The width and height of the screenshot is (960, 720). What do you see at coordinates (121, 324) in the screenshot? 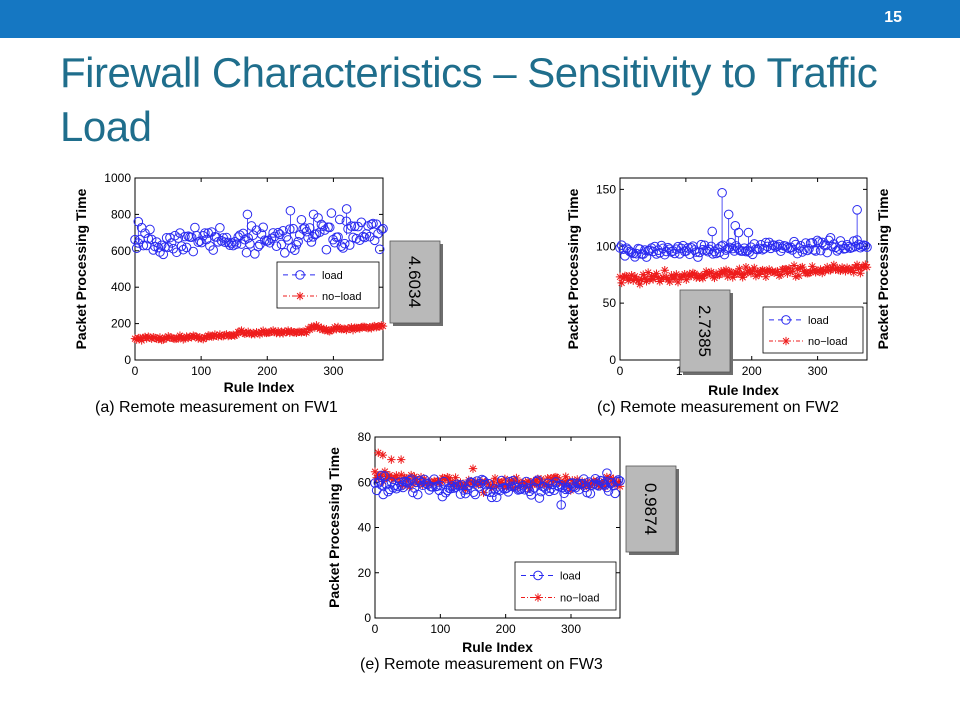
I see `y-tick-label: 200` at bounding box center [121, 324].